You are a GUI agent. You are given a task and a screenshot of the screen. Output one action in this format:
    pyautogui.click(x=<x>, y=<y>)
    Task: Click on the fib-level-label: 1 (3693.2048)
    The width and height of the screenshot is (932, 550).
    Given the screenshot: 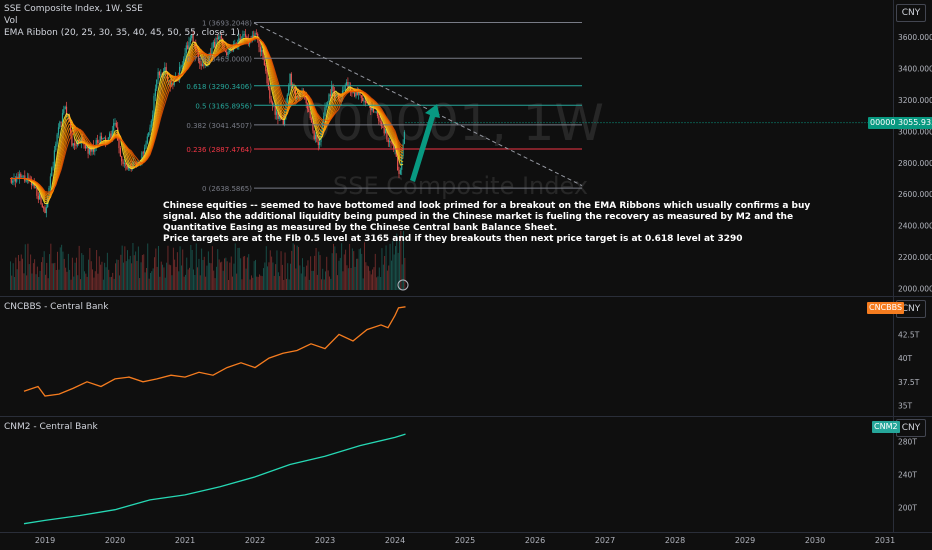 What is the action you would take?
    pyautogui.click(x=227, y=23)
    